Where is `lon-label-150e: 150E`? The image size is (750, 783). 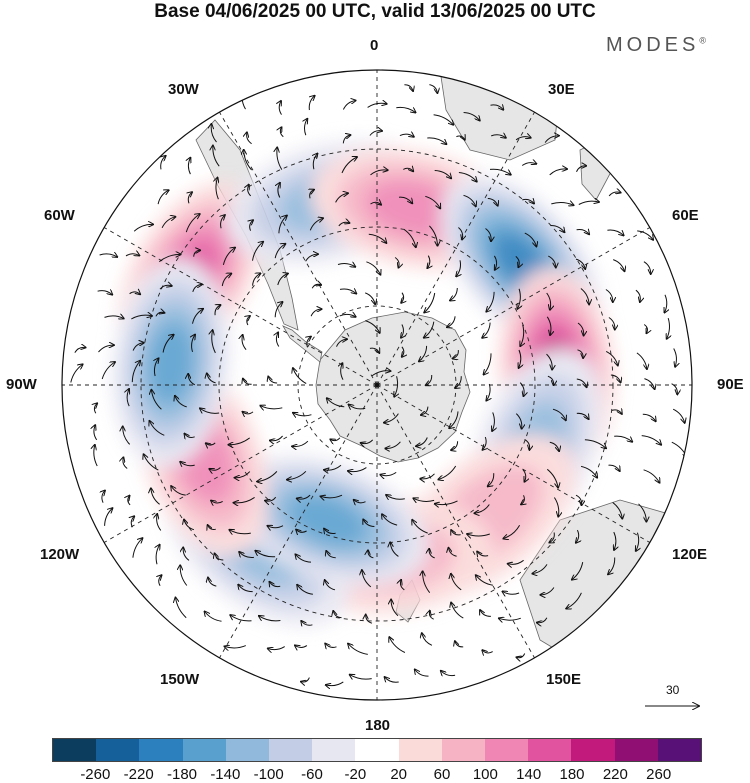 lon-label-150e: 150E is located at coordinates (564, 679).